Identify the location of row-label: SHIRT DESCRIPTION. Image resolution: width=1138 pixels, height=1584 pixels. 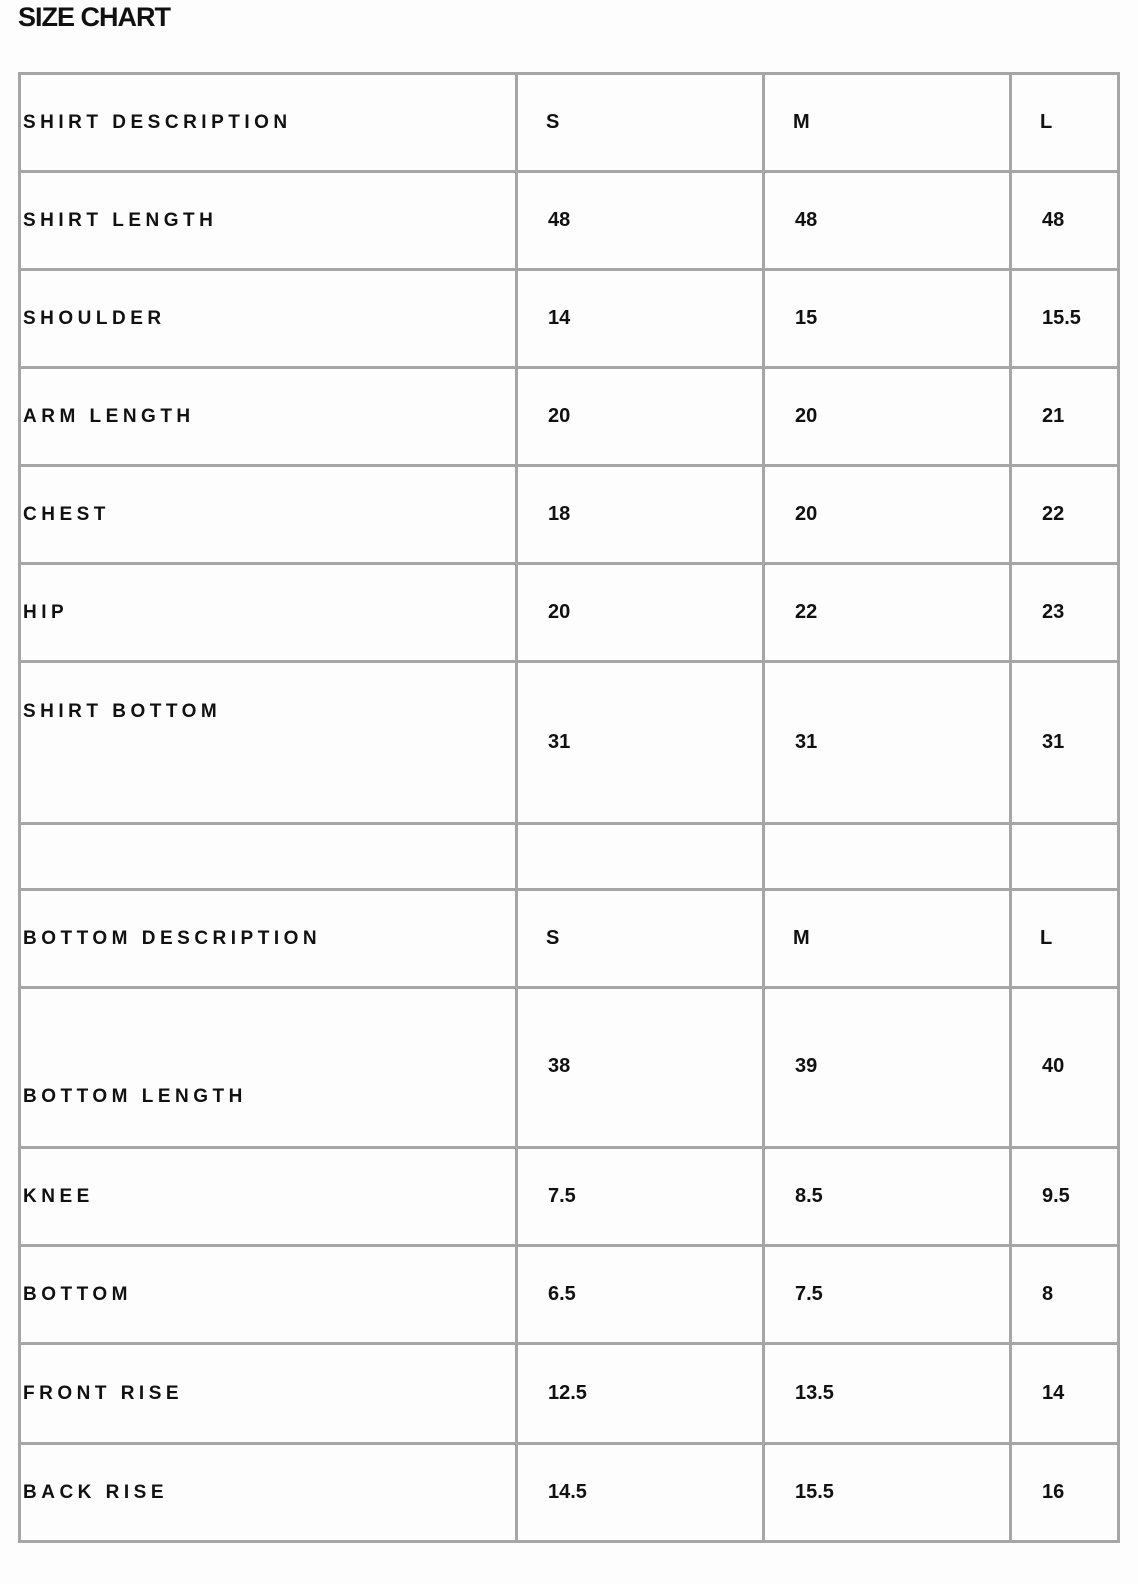
(268, 122).